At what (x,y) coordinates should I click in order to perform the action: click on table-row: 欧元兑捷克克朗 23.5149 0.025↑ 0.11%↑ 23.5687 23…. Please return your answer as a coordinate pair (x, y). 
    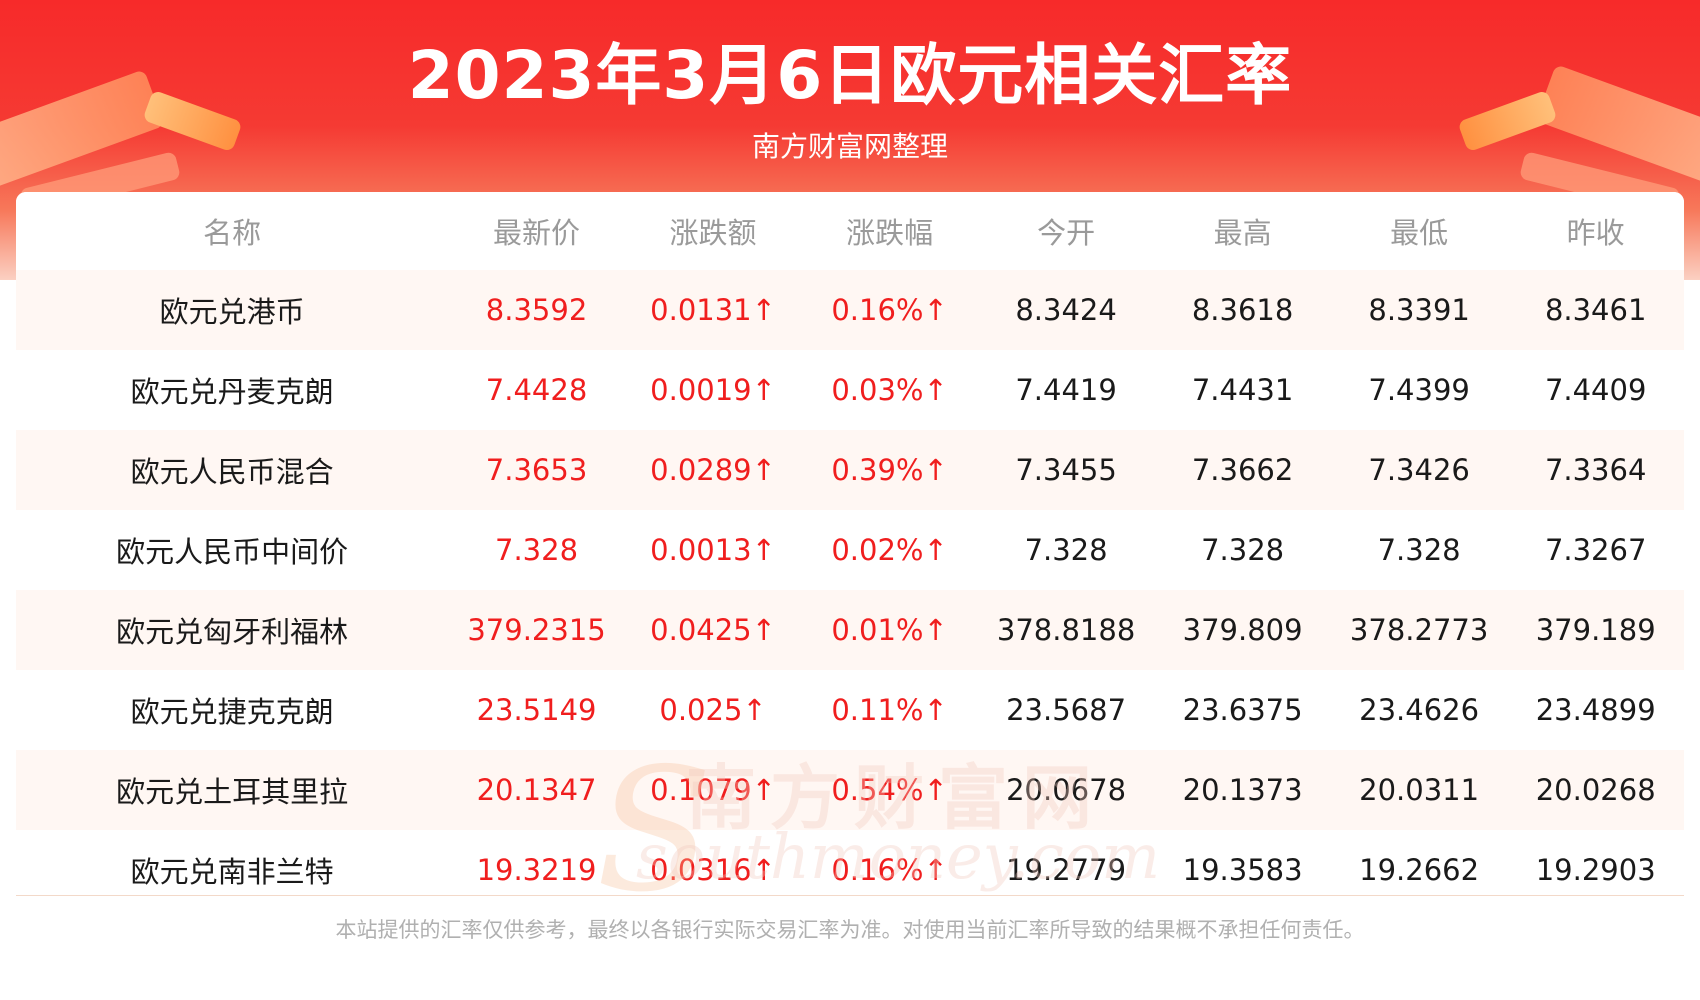
    Looking at the image, I should click on (850, 710).